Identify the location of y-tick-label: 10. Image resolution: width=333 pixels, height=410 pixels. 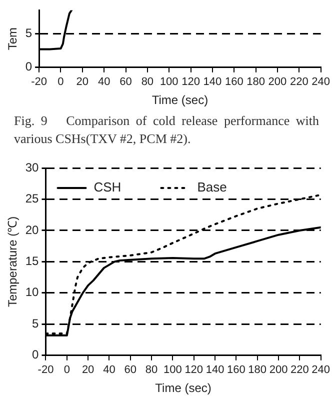
(32, 292).